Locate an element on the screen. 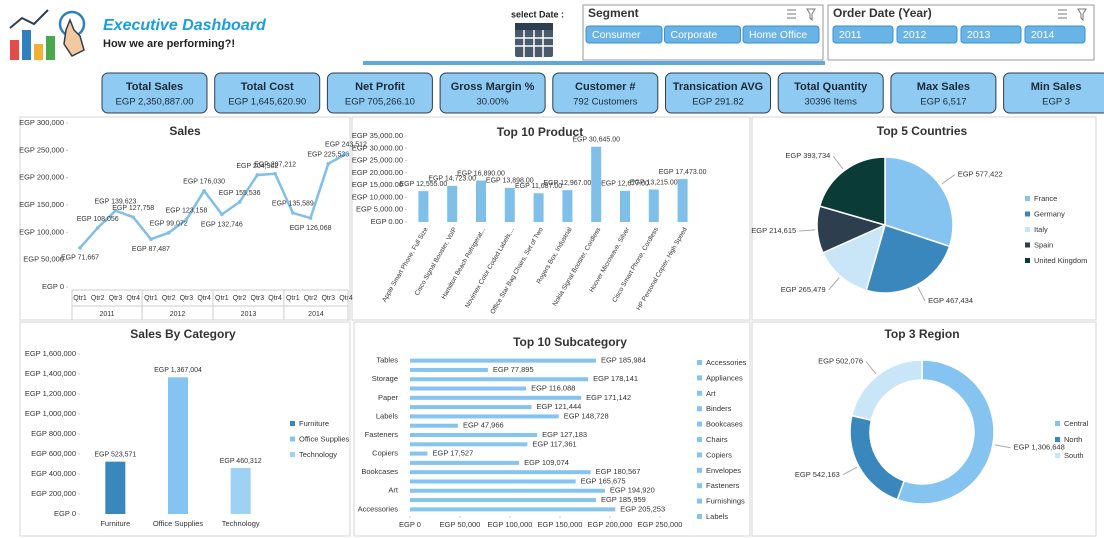 The height and width of the screenshot is (538, 1104). data-label: EGP 204,902 is located at coordinates (257, 166).